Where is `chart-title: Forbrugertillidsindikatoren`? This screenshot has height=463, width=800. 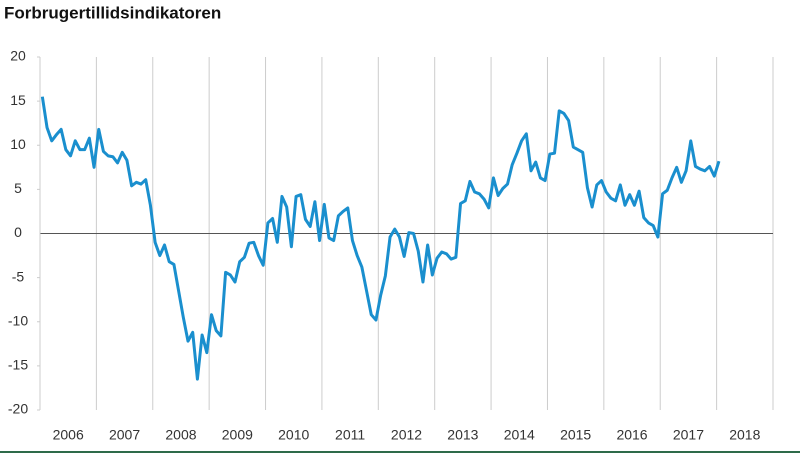 chart-title: Forbrugertillidsindikatoren is located at coordinates (112, 12).